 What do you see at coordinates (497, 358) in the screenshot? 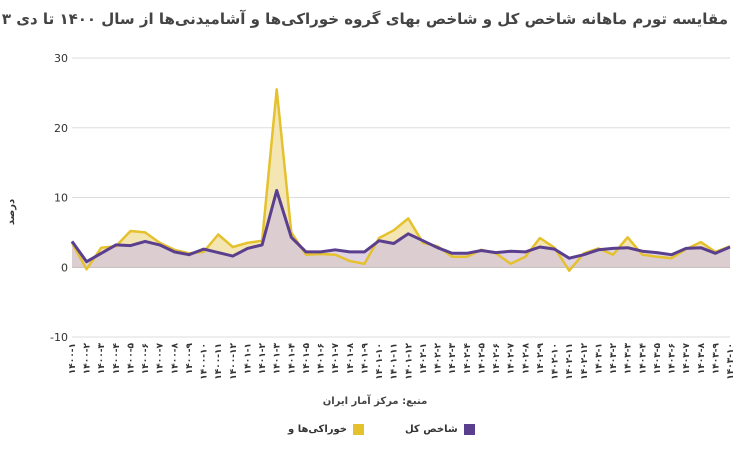
I see `x-tick-label: ۱۴۰۲-۶` at bounding box center [497, 358].